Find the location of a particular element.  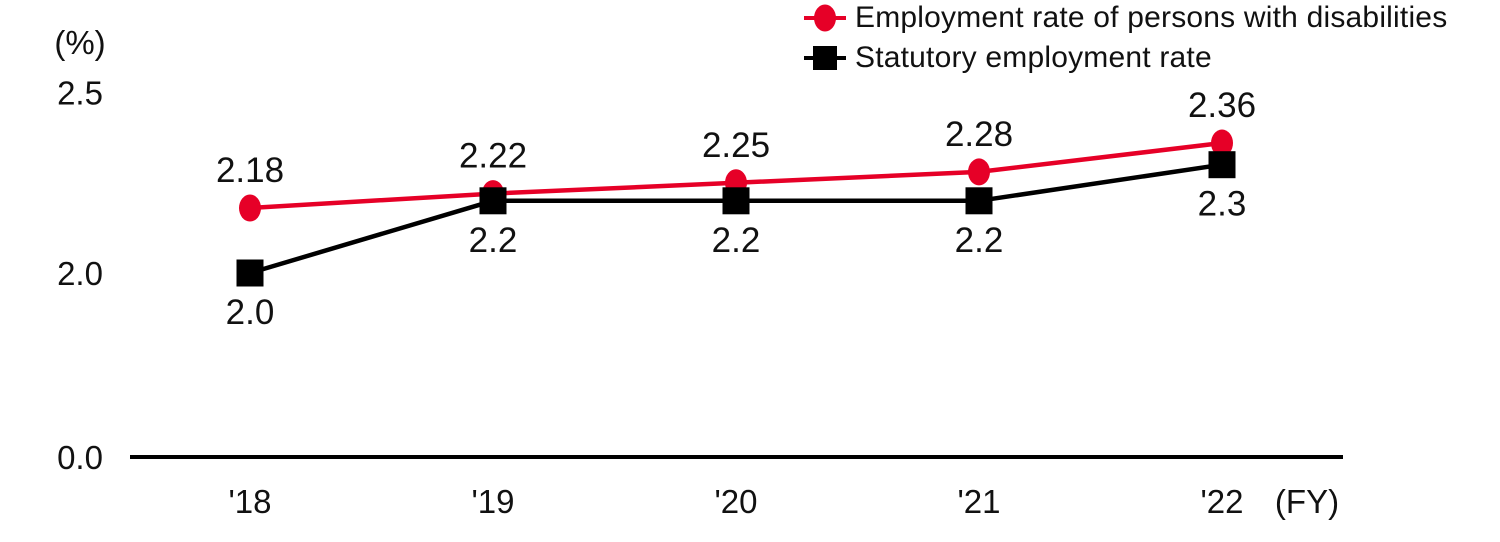

red-circle-line-marker-icon is located at coordinates (825, 18).